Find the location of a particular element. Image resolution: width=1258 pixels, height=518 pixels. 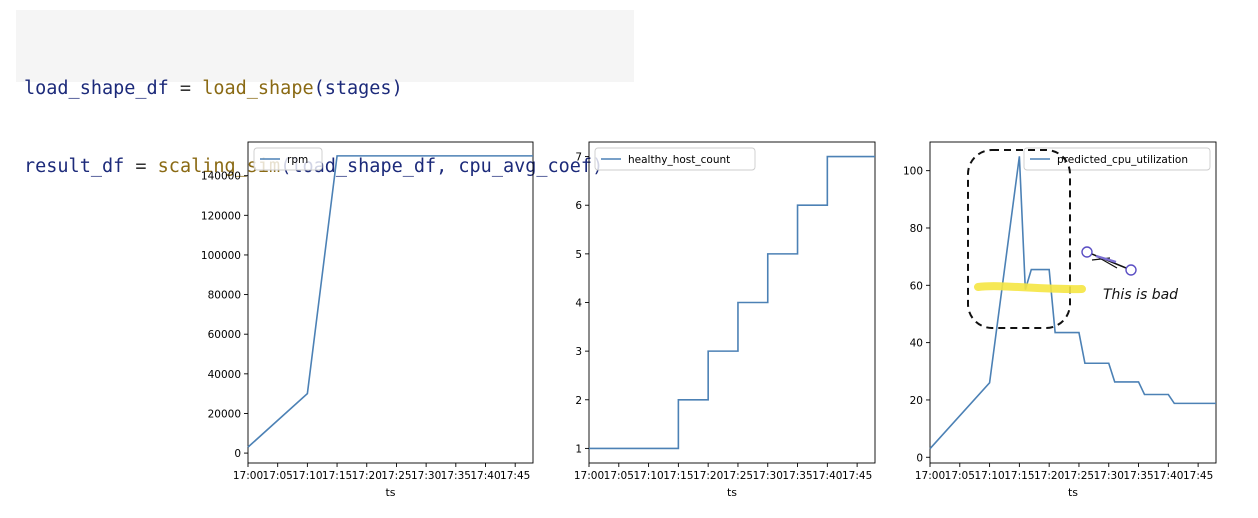

y-tick-label: 80 is located at coordinates (916, 229).